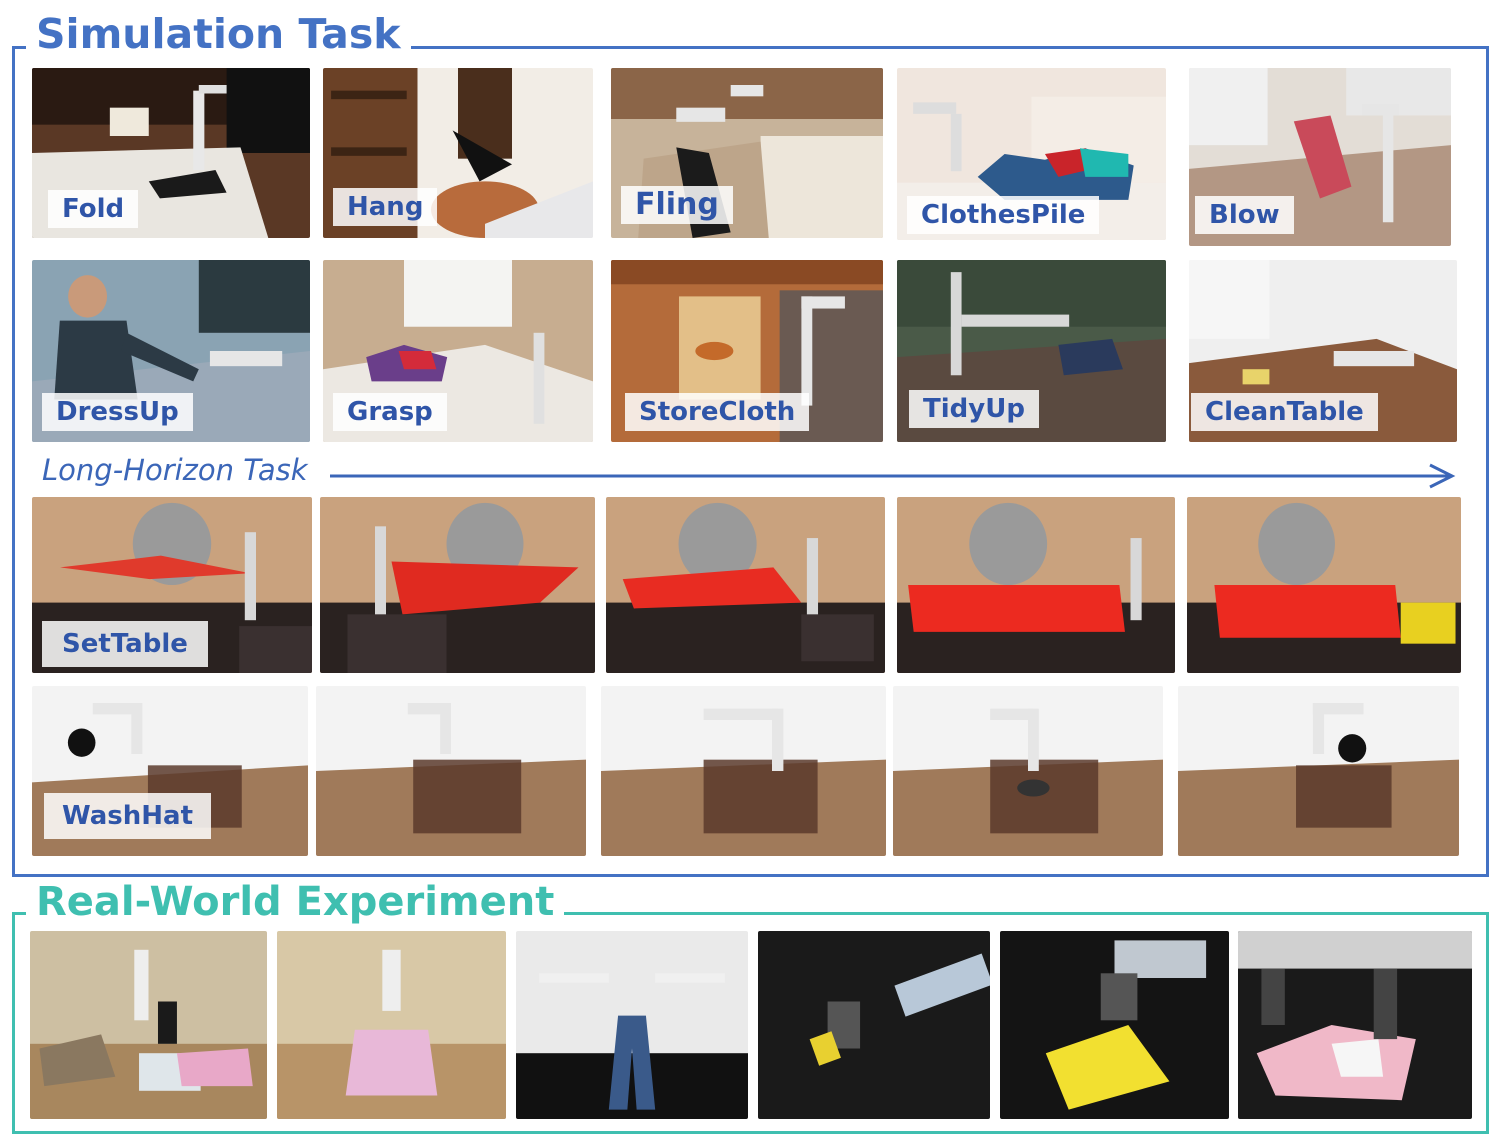 The image size is (1502, 1140). I want to click on dressup-label: DressUp, so click(117, 412).